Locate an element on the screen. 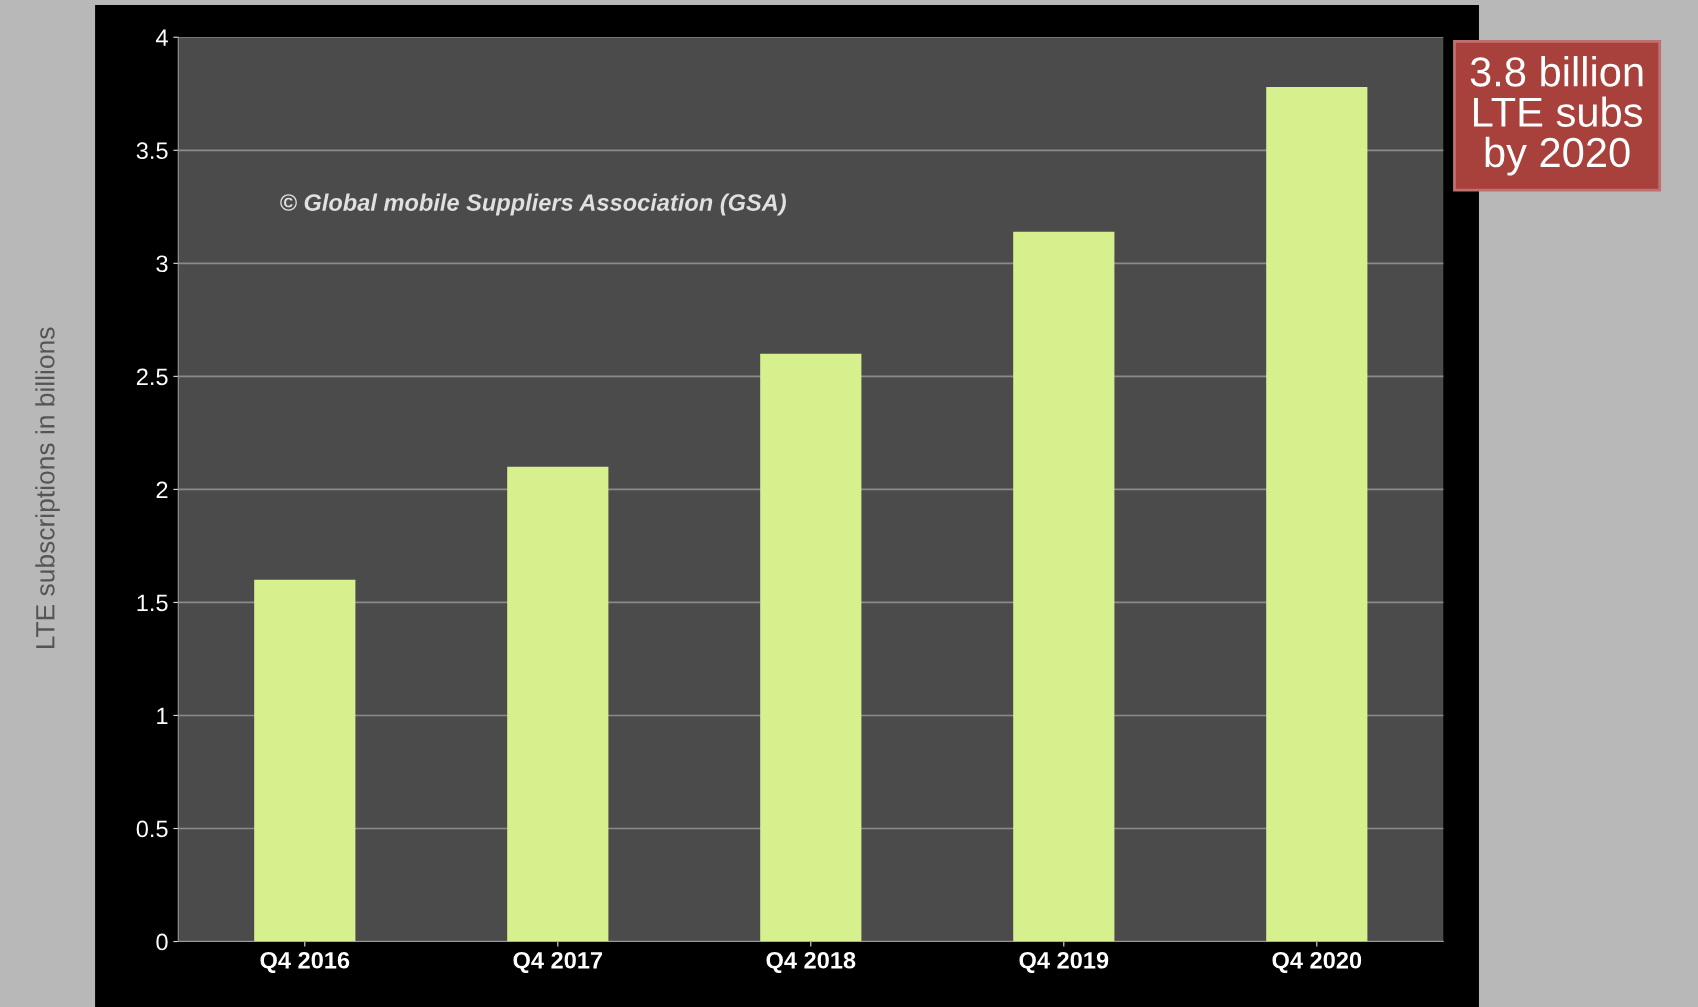 The height and width of the screenshot is (1007, 1698). y-axis-title: LTE subscriptions in billions is located at coordinates (47, 488).